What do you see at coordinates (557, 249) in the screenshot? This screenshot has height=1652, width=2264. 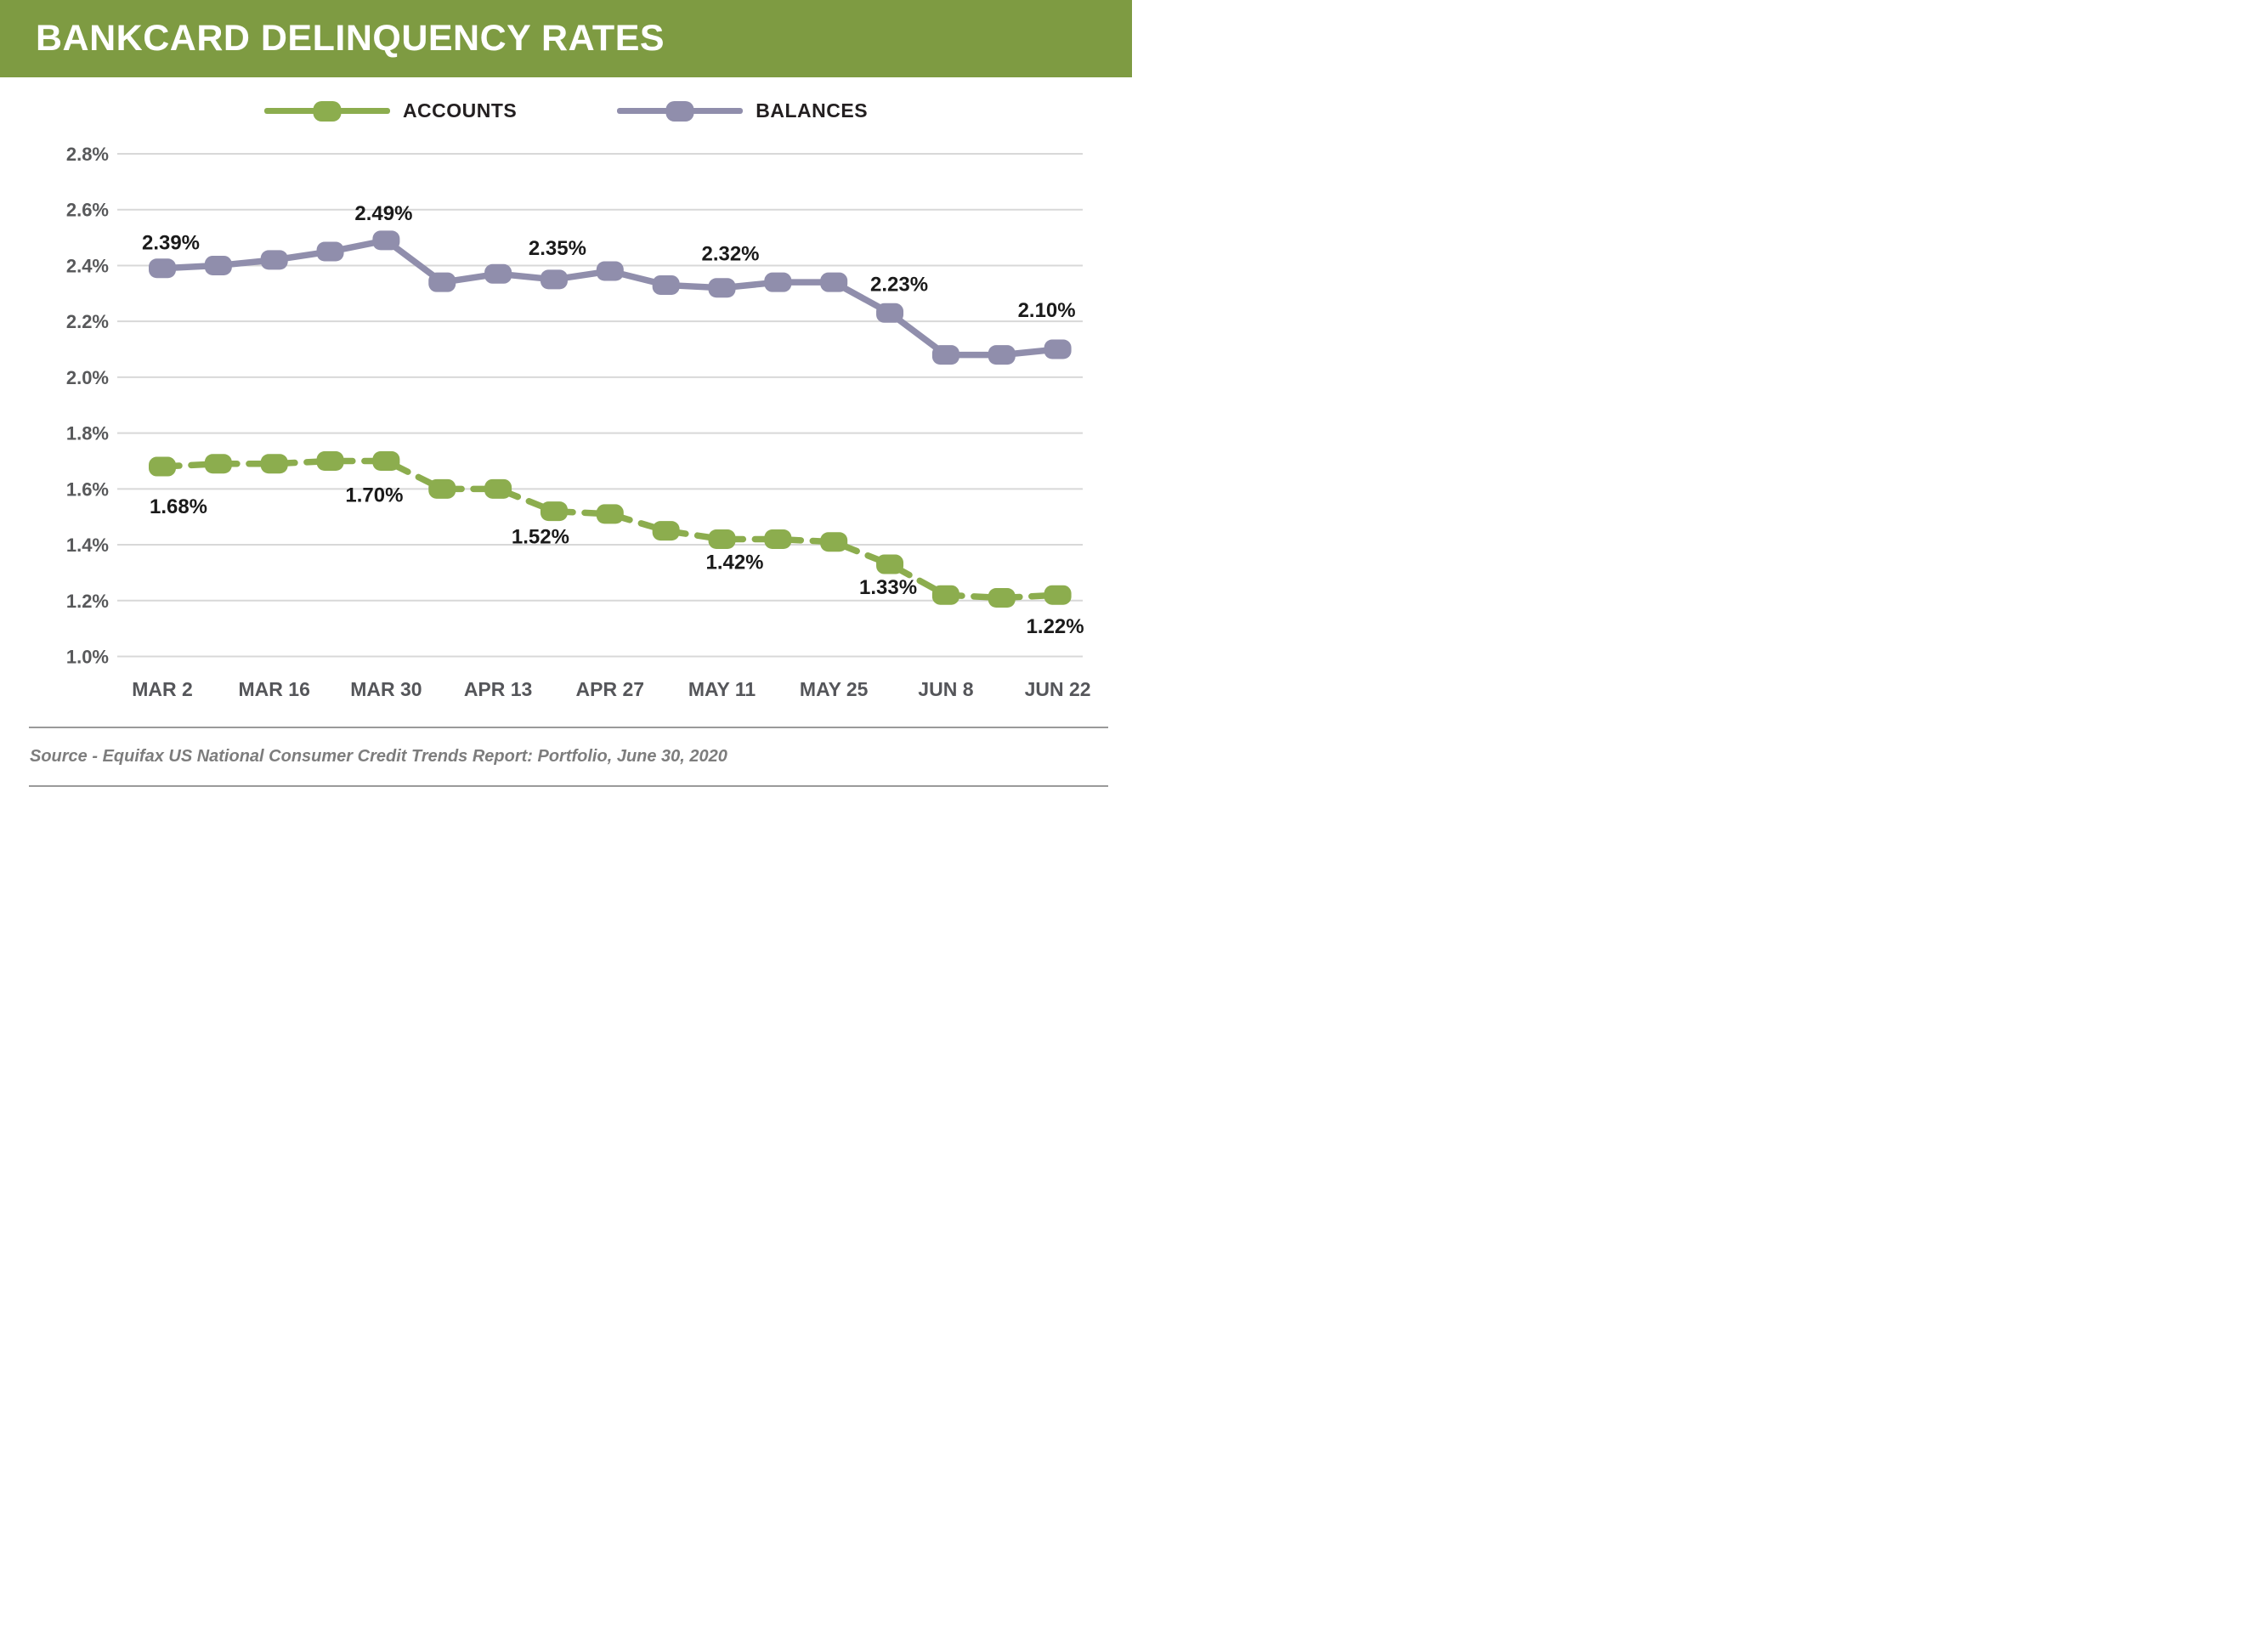 I see `balances-point-label: 2.35%` at bounding box center [557, 249].